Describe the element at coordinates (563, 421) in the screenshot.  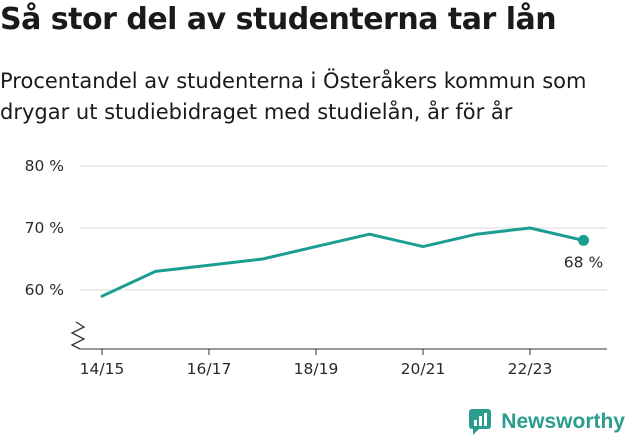
I see `brand-name: Newsworthy` at that location.